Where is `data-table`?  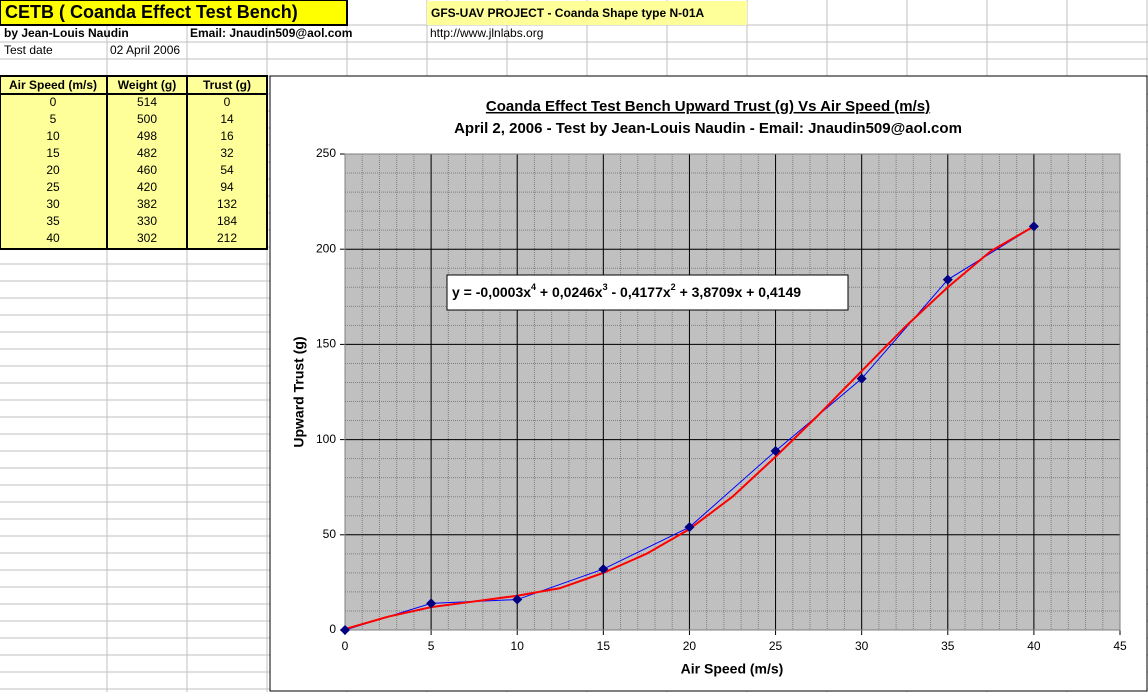
data-table is located at coordinates (134, 162).